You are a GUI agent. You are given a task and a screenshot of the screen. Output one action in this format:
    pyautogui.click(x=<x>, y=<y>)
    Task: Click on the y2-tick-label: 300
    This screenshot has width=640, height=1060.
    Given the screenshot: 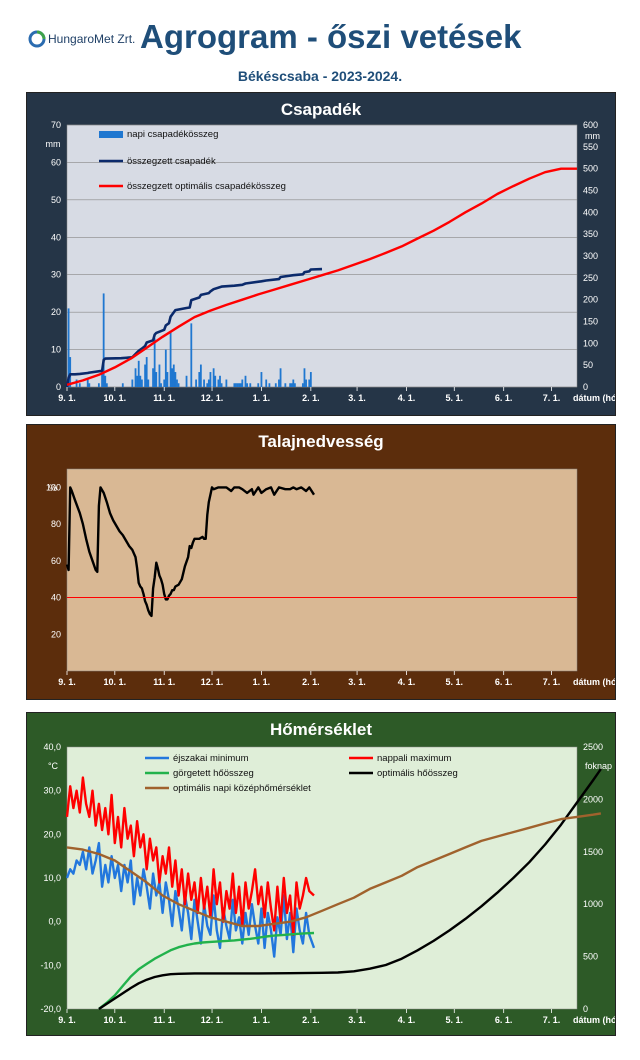 What is the action you would take?
    pyautogui.click(x=590, y=256)
    